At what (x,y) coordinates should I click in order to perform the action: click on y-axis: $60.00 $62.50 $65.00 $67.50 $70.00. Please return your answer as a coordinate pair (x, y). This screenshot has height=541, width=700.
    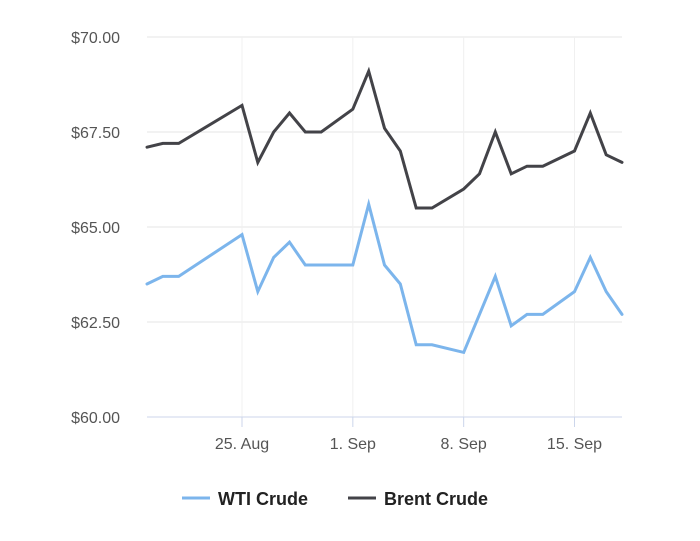
    Looking at the image, I should click on (95, 228).